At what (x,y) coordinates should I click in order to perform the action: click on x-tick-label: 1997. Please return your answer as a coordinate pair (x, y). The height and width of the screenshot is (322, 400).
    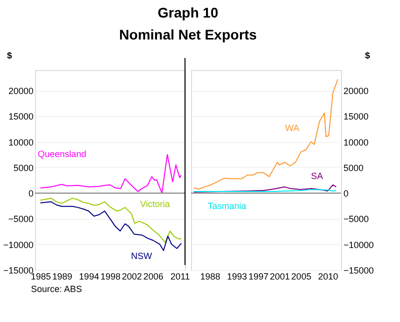
    Looking at the image, I should click on (258, 277).